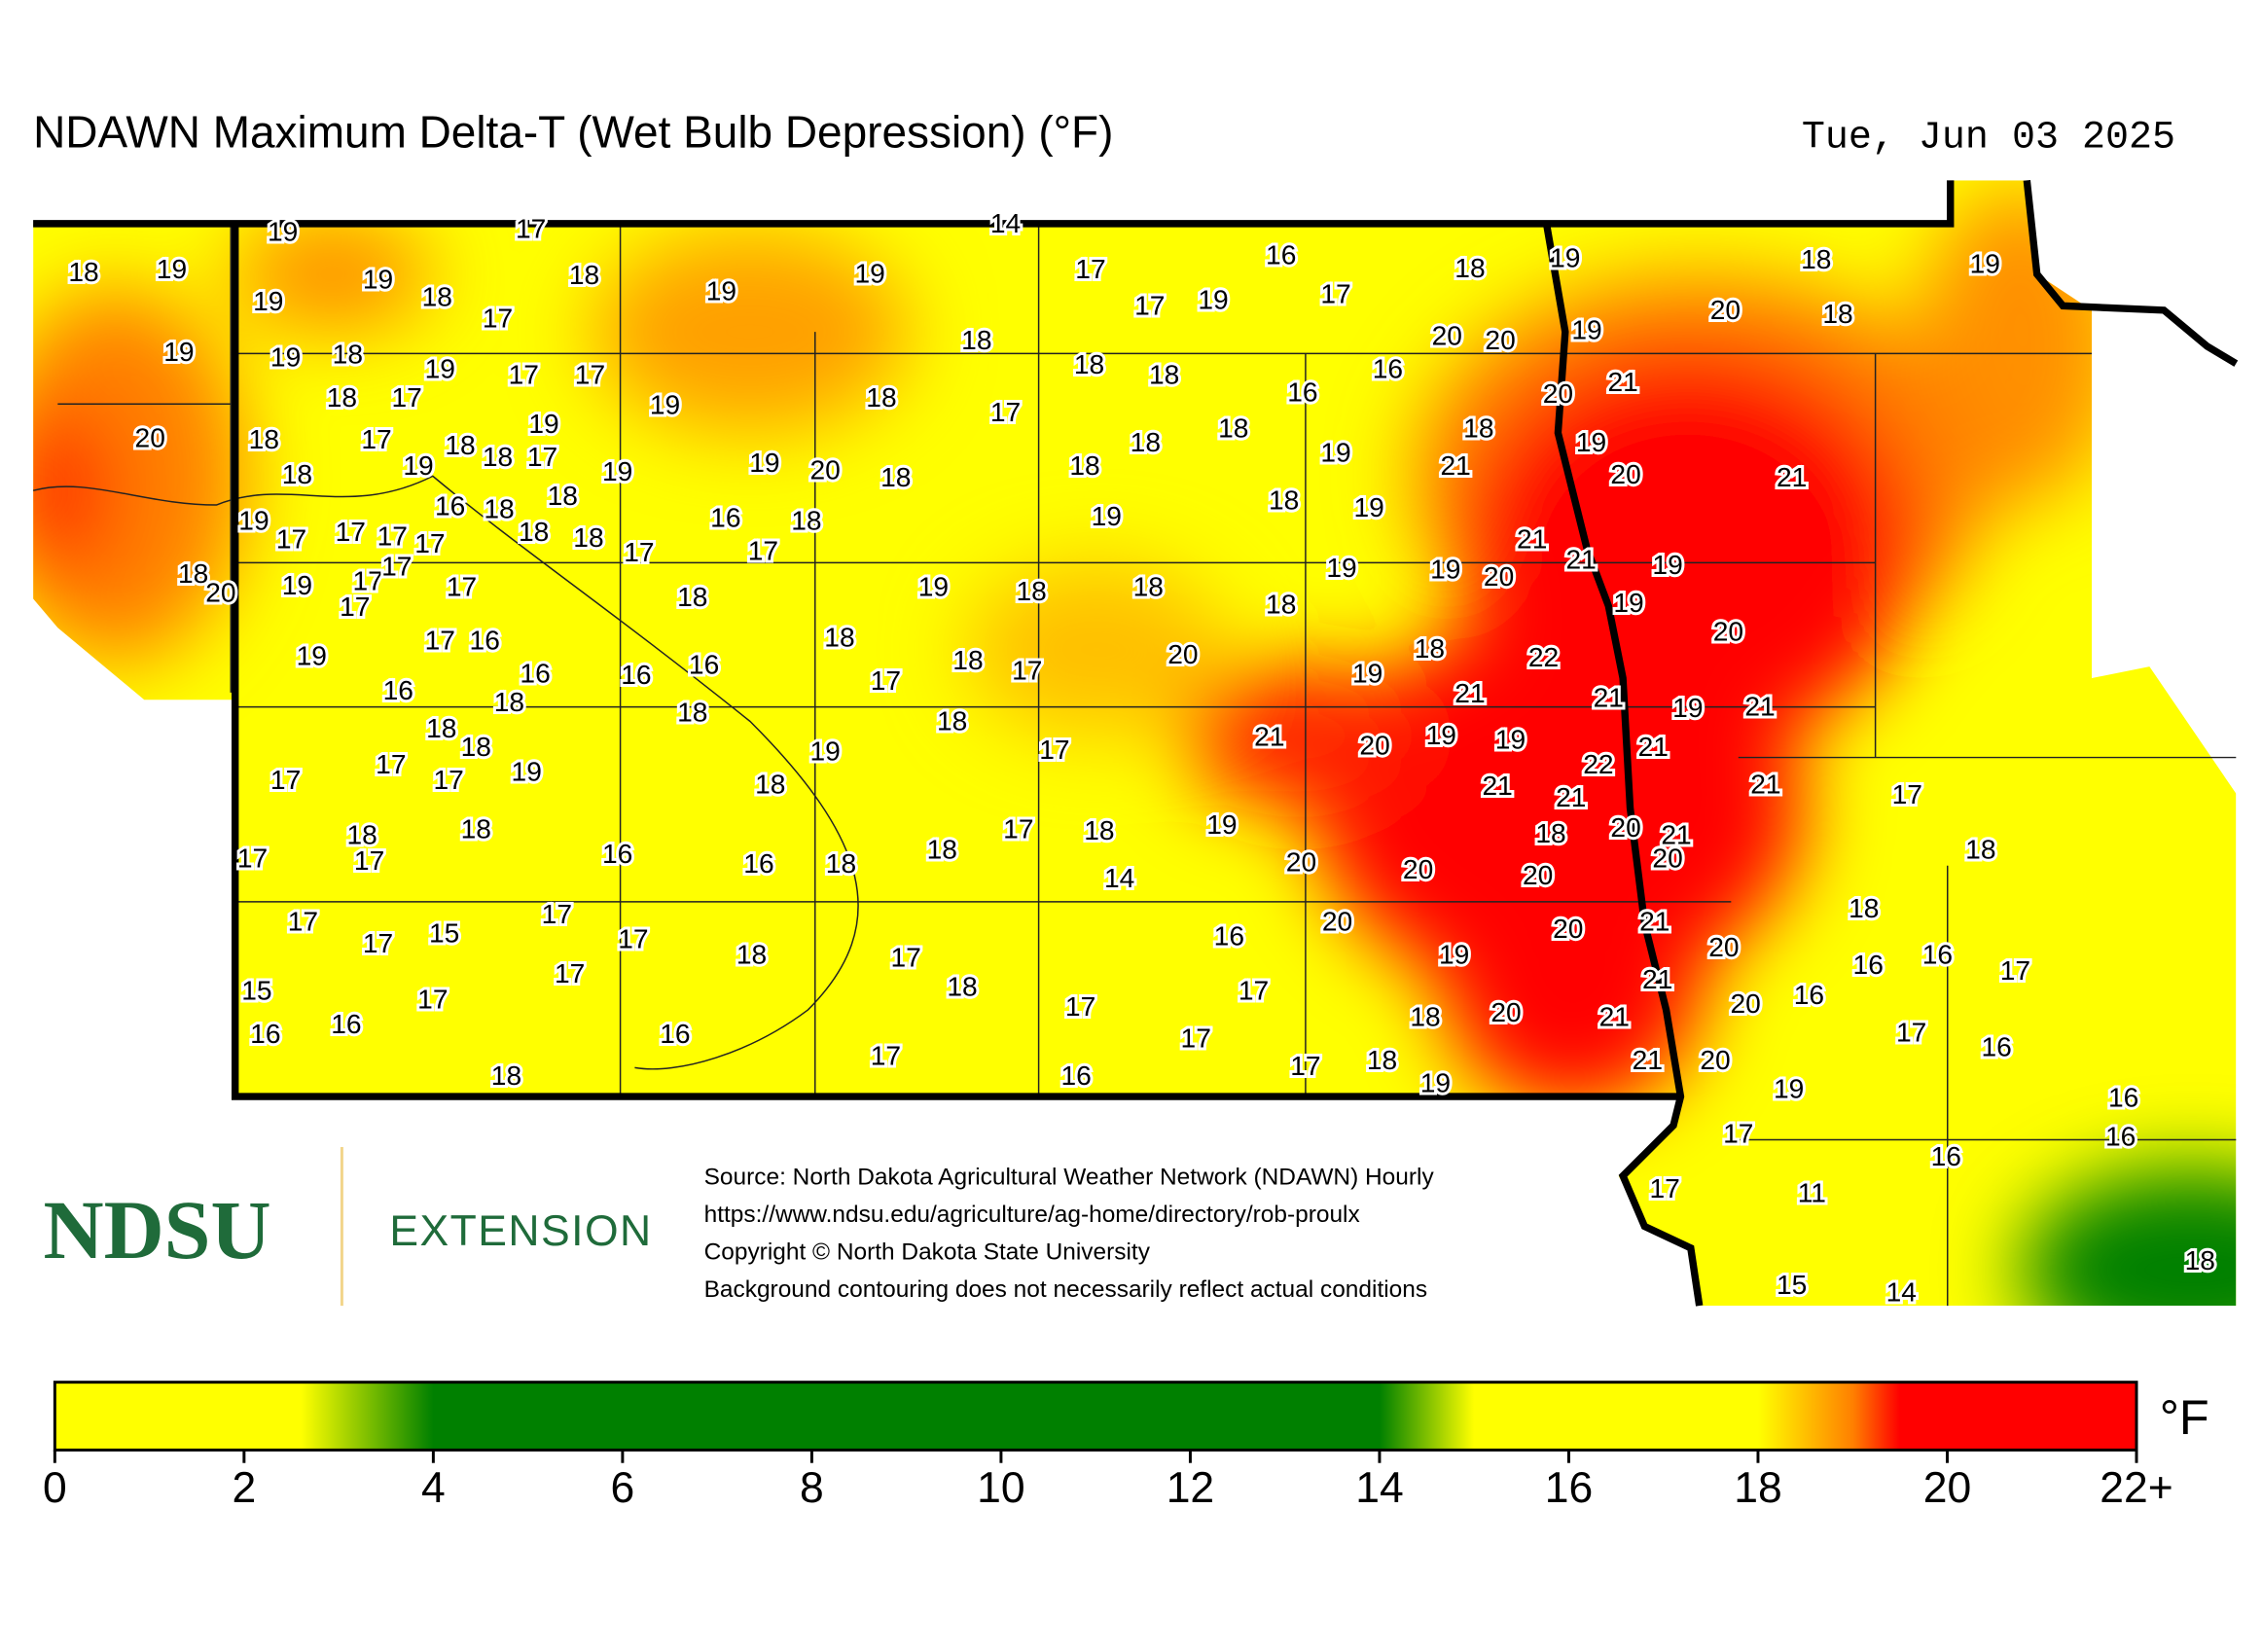  I want to click on colorbar-tick-label: 12, so click(1190, 1488).